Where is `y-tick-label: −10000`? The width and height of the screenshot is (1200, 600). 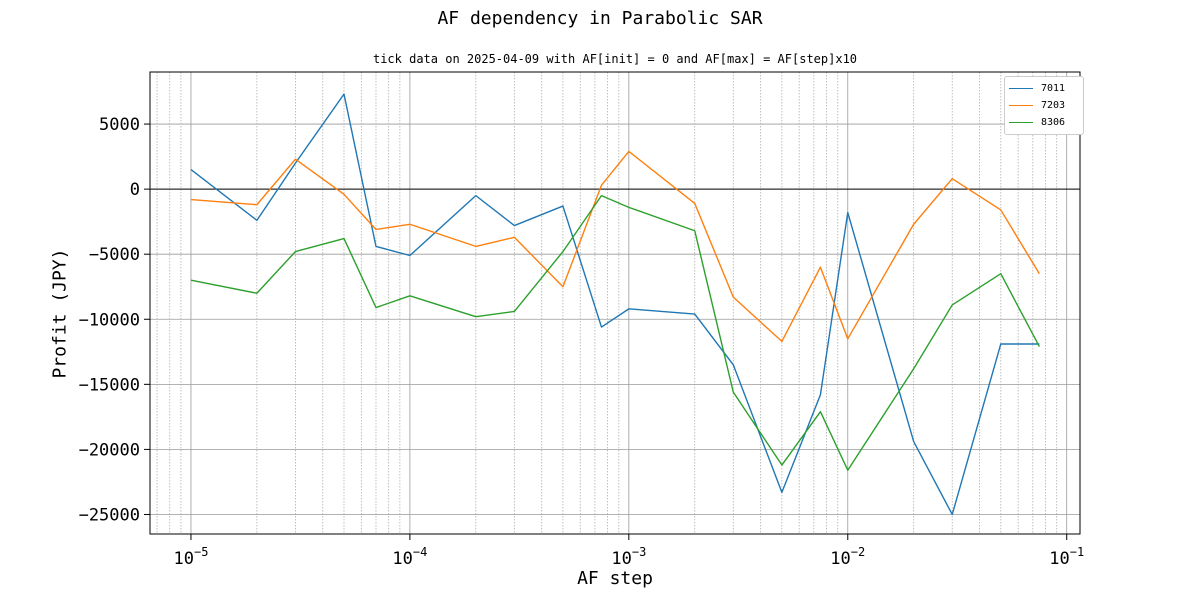
y-tick-label: −10000 is located at coordinates (109, 320).